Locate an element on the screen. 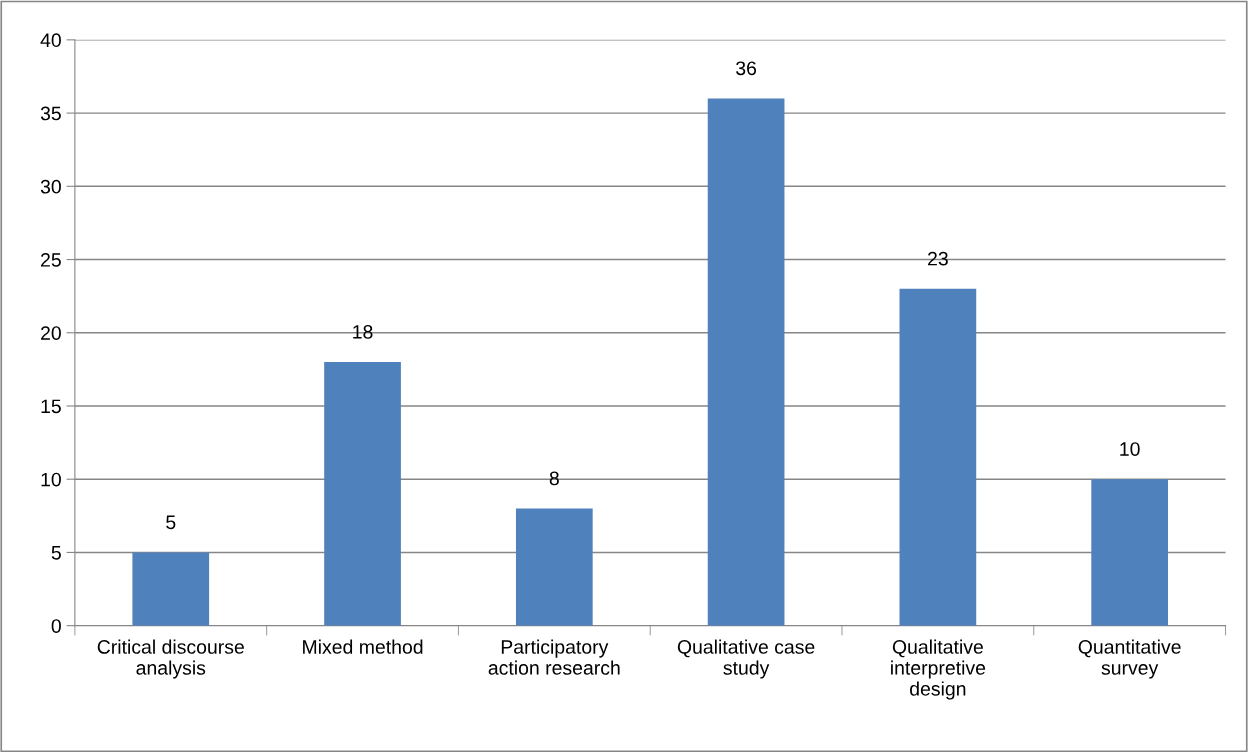 This screenshot has width=1248, height=752. x-tick-label: Quantitative survey is located at coordinates (1129, 659).